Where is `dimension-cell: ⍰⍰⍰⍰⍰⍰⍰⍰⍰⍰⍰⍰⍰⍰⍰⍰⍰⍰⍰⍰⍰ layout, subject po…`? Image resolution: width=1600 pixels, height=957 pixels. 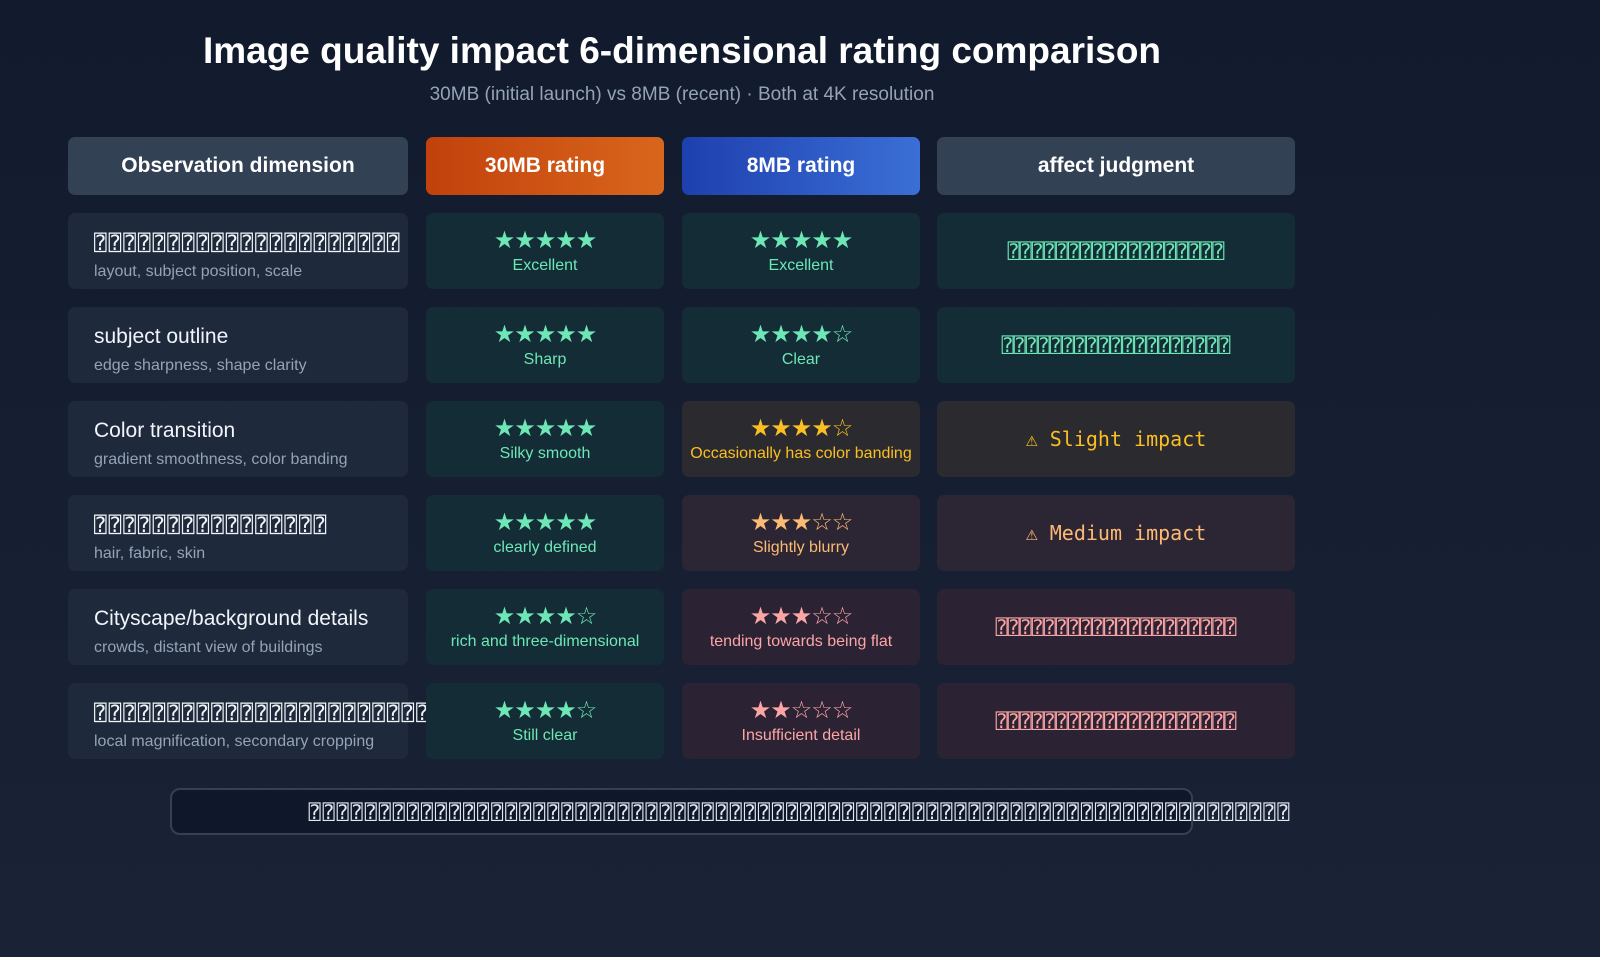 dimension-cell: ⍰⍰⍰⍰⍰⍰⍰⍰⍰⍰⍰⍰⍰⍰⍰⍰⍰⍰⍰⍰⍰ layout, subject po… is located at coordinates (238, 251).